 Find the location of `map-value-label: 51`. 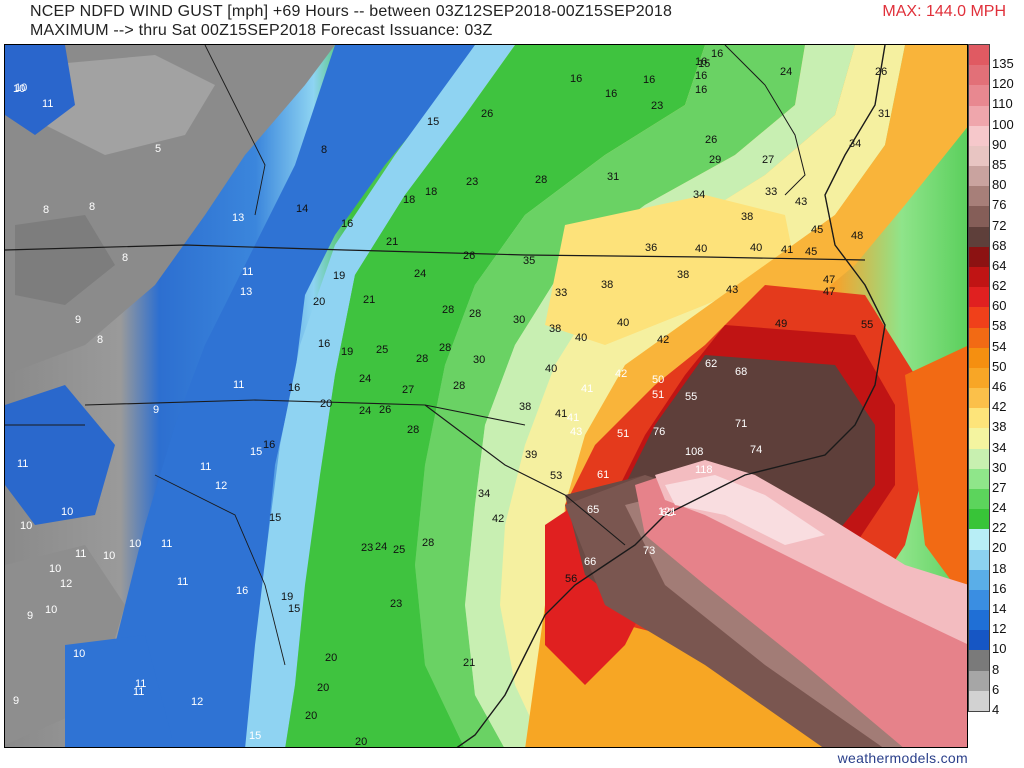

map-value-label: 51 is located at coordinates (623, 434).